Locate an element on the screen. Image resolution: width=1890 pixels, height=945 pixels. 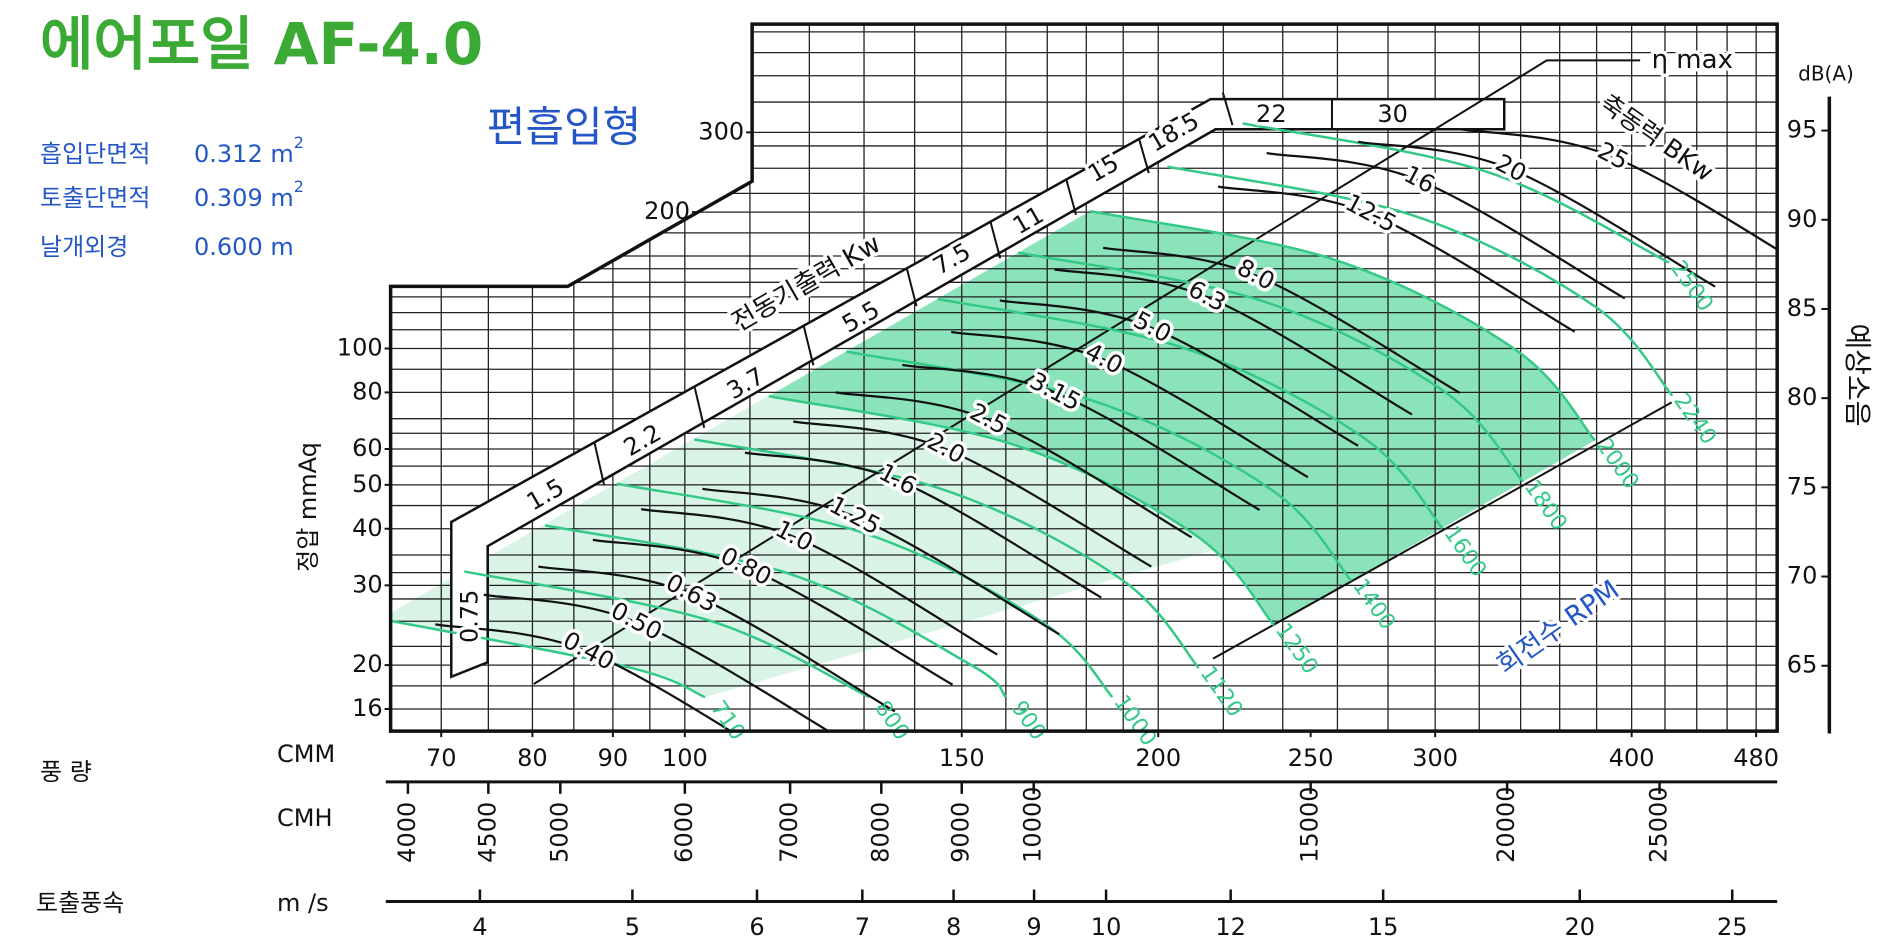
spec-value: 0.600 m is located at coordinates (244, 247).